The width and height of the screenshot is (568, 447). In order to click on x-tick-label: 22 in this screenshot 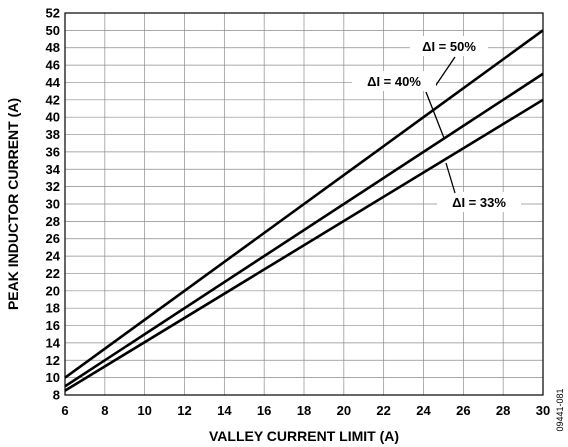, I will do `click(383, 410)`.